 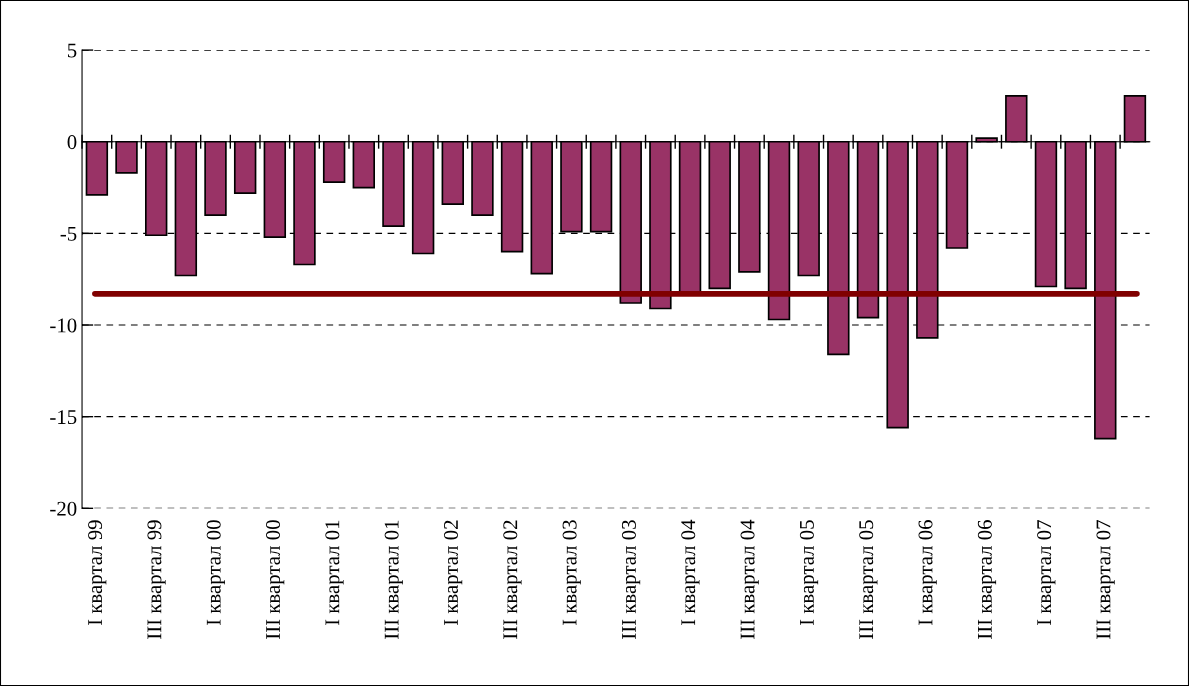 I want to click on x-tick-label: III квартал 00, so click(x=275, y=579).